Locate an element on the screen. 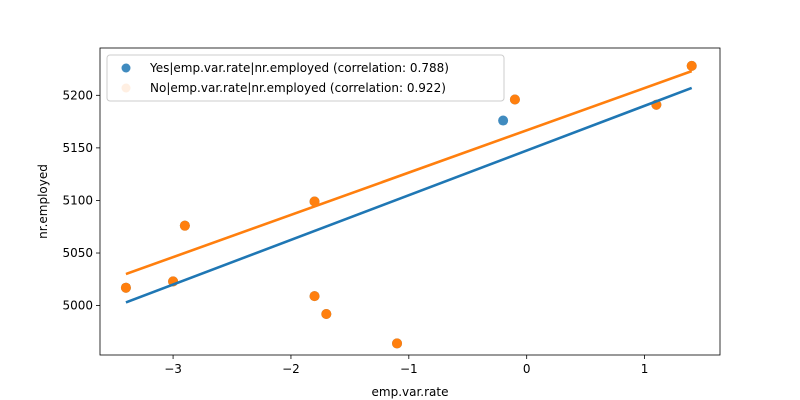 The height and width of the screenshot is (400, 800). y-tick-label-0: 5000 is located at coordinates (77, 306).